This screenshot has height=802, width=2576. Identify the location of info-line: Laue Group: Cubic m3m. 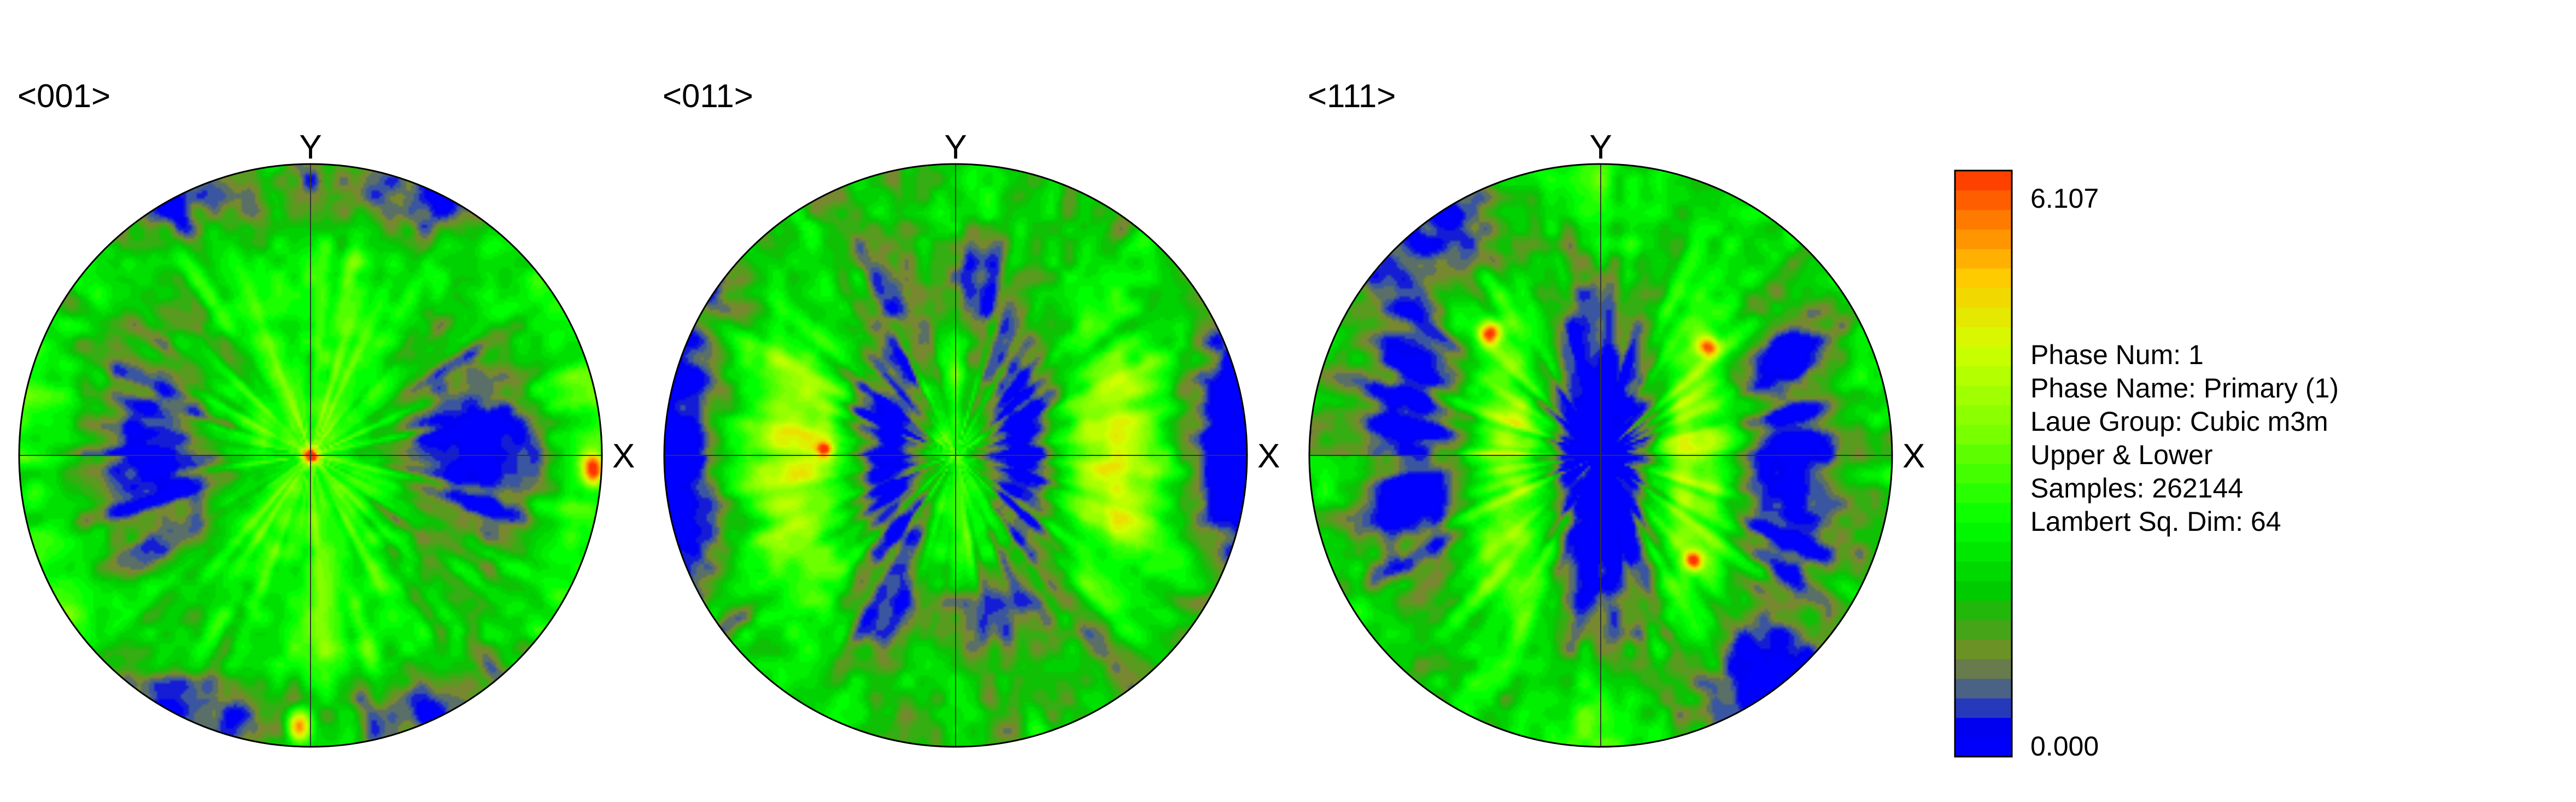
(2179, 421).